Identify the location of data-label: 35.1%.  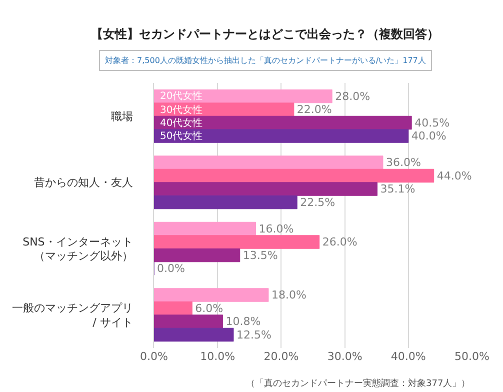
(398, 189).